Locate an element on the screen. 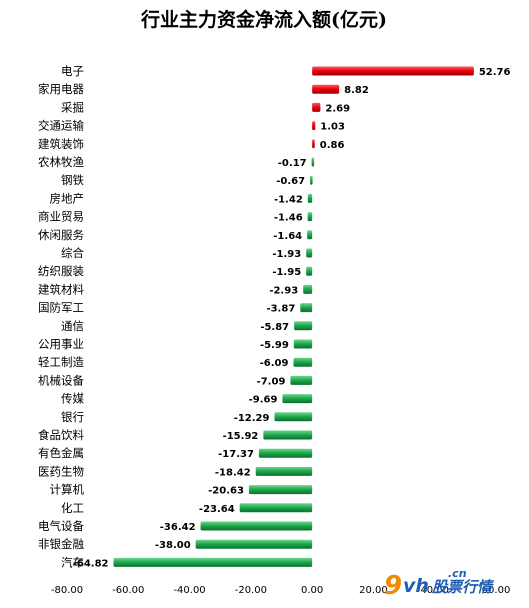  value-label: -12.29 is located at coordinates (252, 418).